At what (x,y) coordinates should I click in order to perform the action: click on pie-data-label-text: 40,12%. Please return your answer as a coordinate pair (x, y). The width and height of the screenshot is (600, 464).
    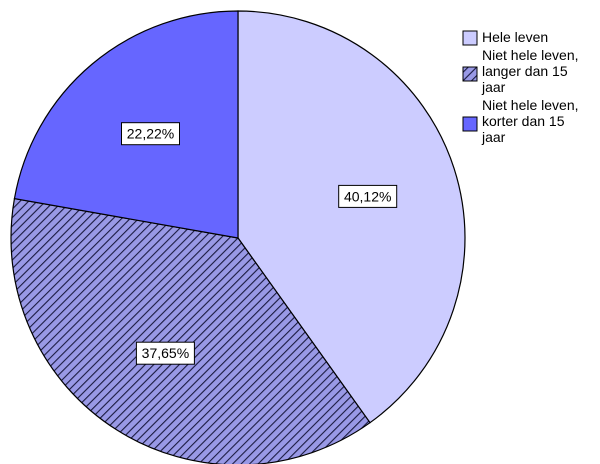
    Looking at the image, I should click on (367, 196).